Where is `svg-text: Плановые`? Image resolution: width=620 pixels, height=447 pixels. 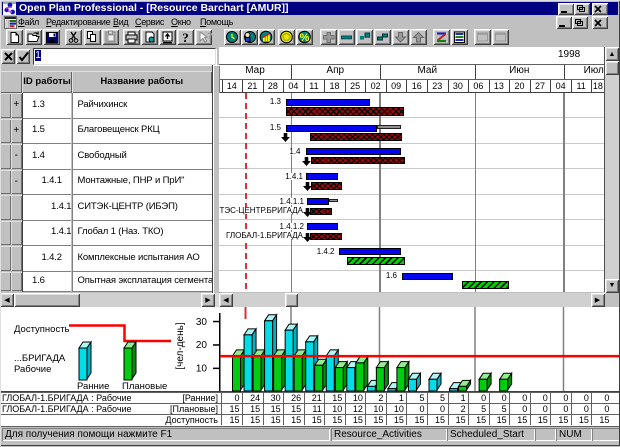 svg-text: Плановые is located at coordinates (144, 386).